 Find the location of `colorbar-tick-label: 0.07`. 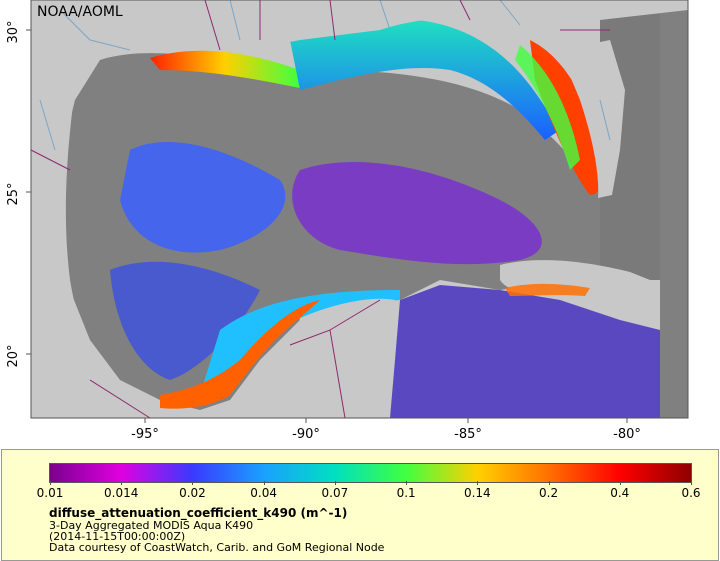

colorbar-tick-label: 0.07 is located at coordinates (335, 493).